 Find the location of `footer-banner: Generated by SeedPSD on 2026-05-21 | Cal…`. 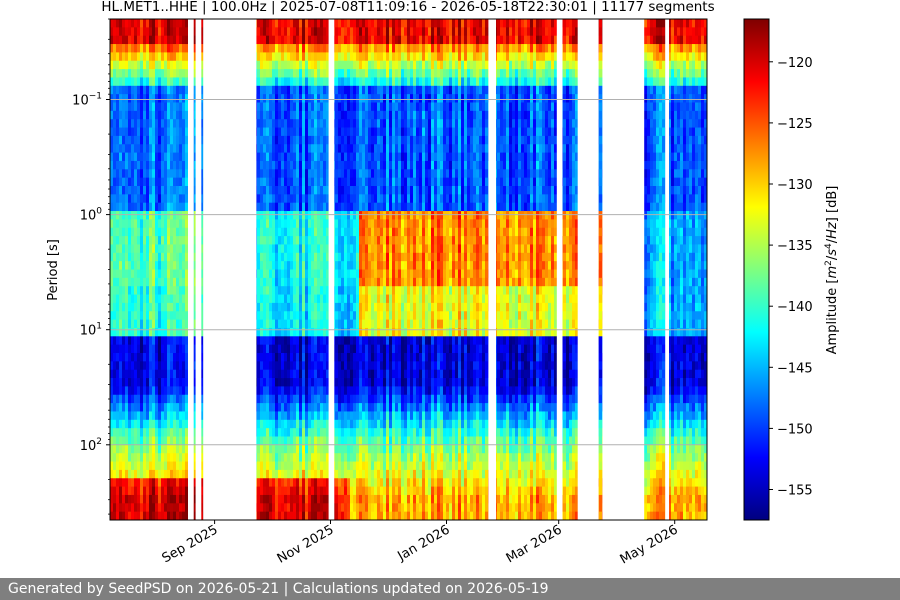

footer-banner: Generated by SeedPSD on 2026-05-21 | Cal… is located at coordinates (450, 589).